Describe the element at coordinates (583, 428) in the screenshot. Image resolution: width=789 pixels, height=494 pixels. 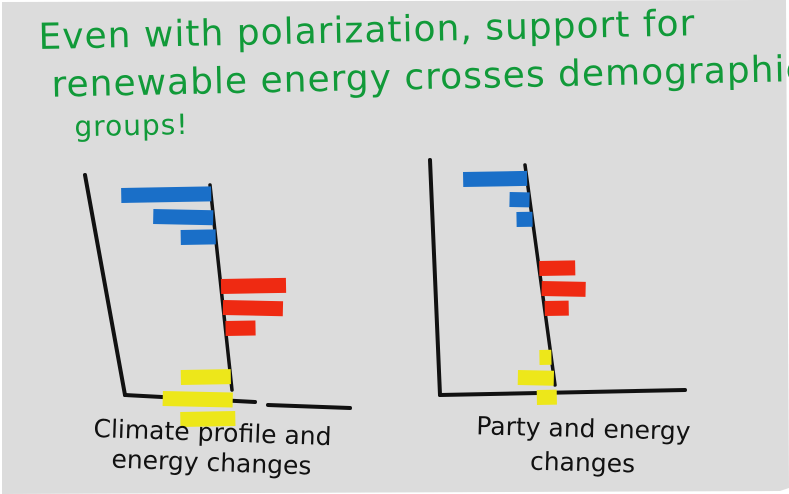
I see `caption-right-line-1: Party and energy` at that location.